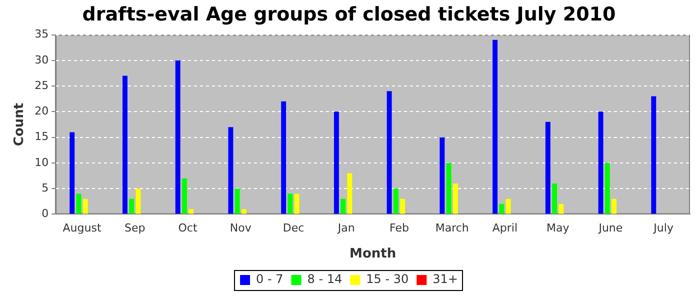 The image size is (700, 300). Describe the element at coordinates (345, 228) in the screenshot. I see `x-tick-label: Jan` at that location.